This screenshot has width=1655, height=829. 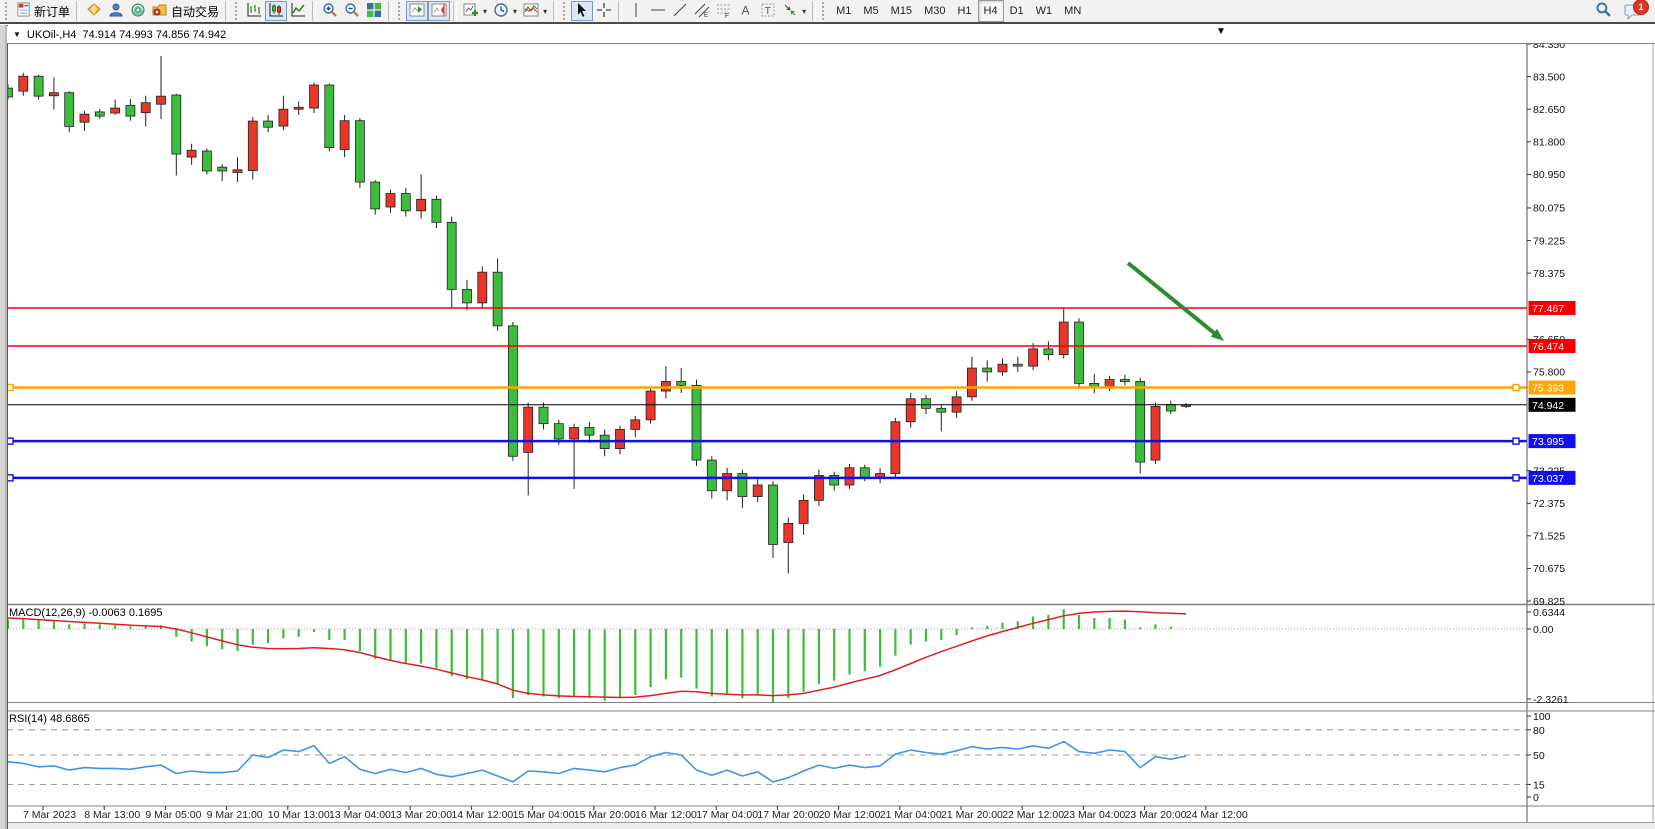 What do you see at coordinates (173, 815) in the screenshot?
I see `date-tick-label: 9 Mar 05:00` at bounding box center [173, 815].